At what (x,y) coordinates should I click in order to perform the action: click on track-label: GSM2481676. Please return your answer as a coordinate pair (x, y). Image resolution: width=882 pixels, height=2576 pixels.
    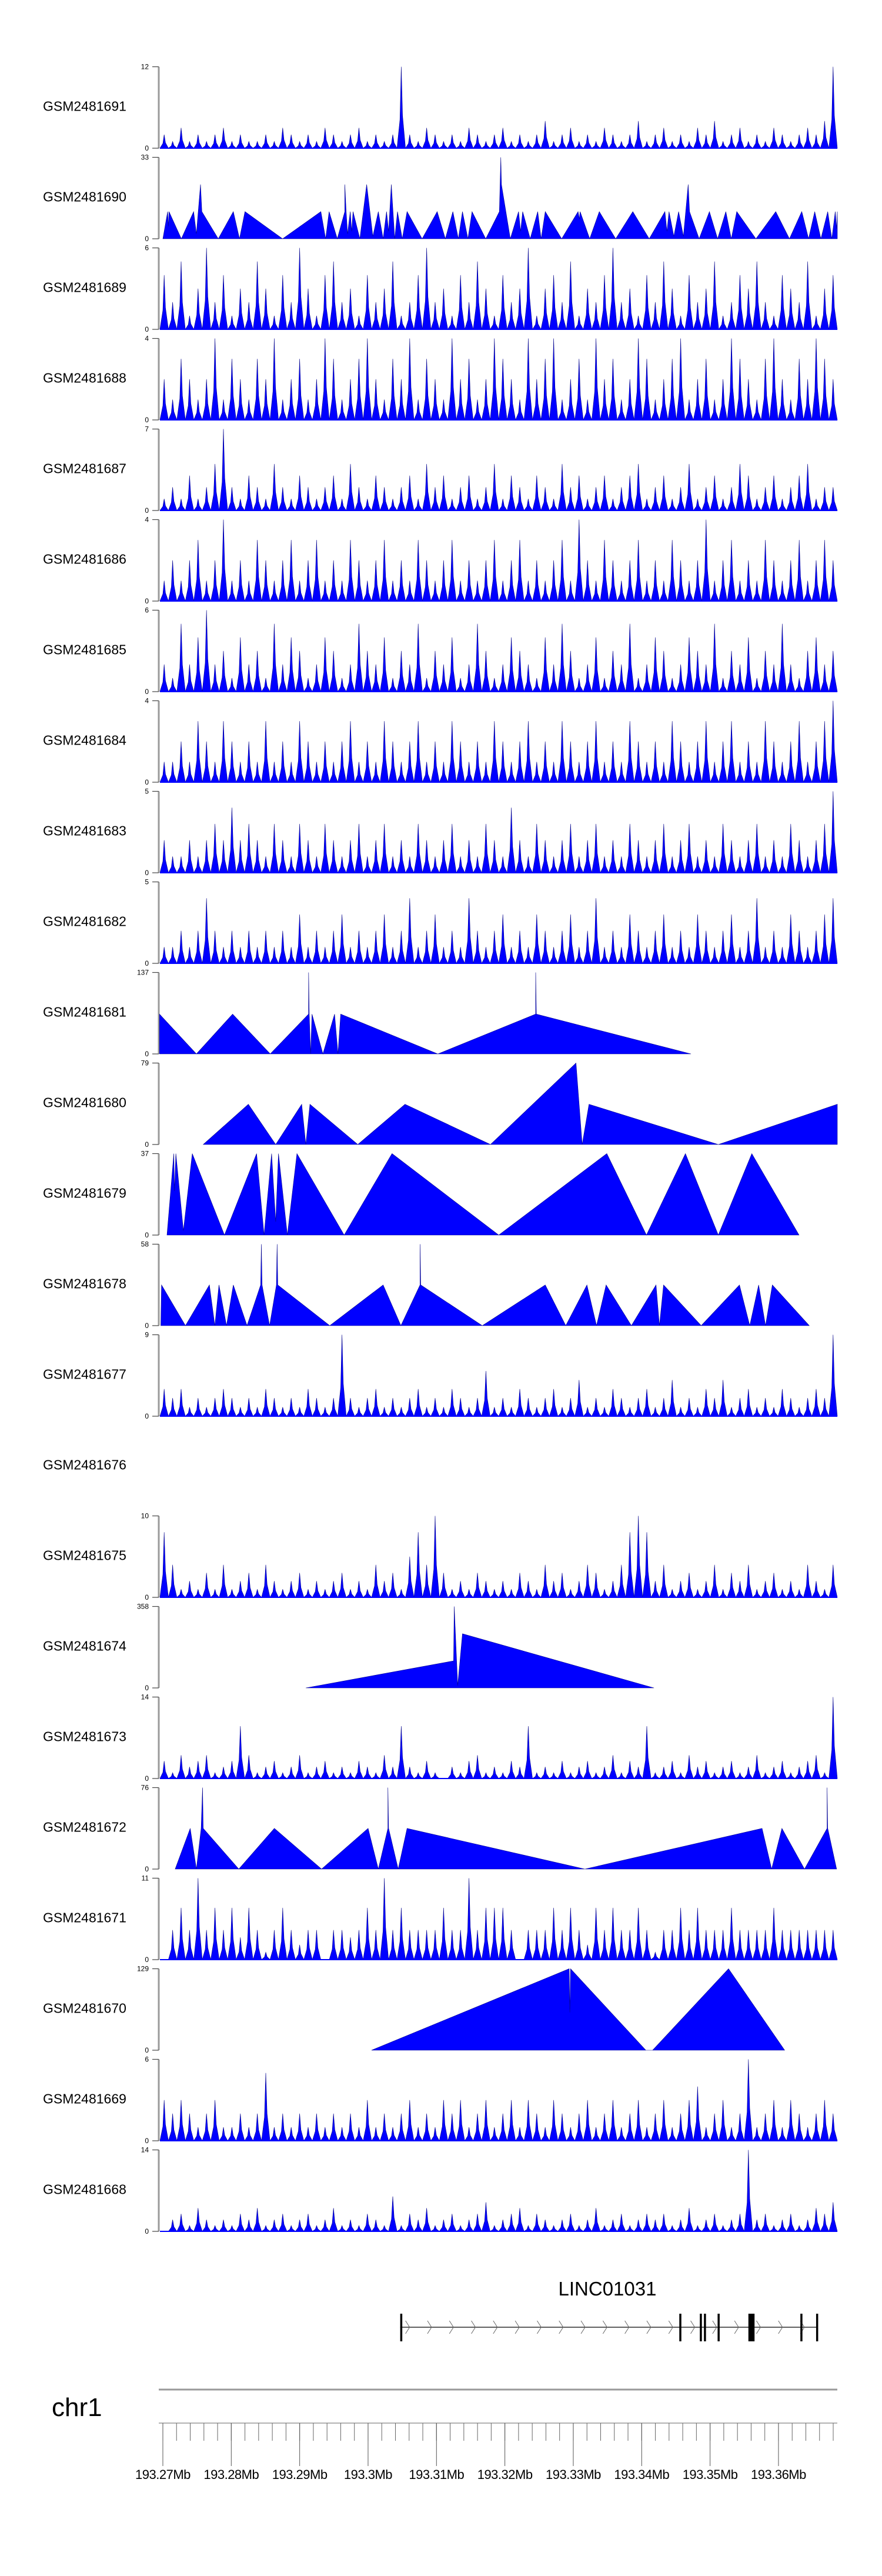
    Looking at the image, I should click on (84, 1465).